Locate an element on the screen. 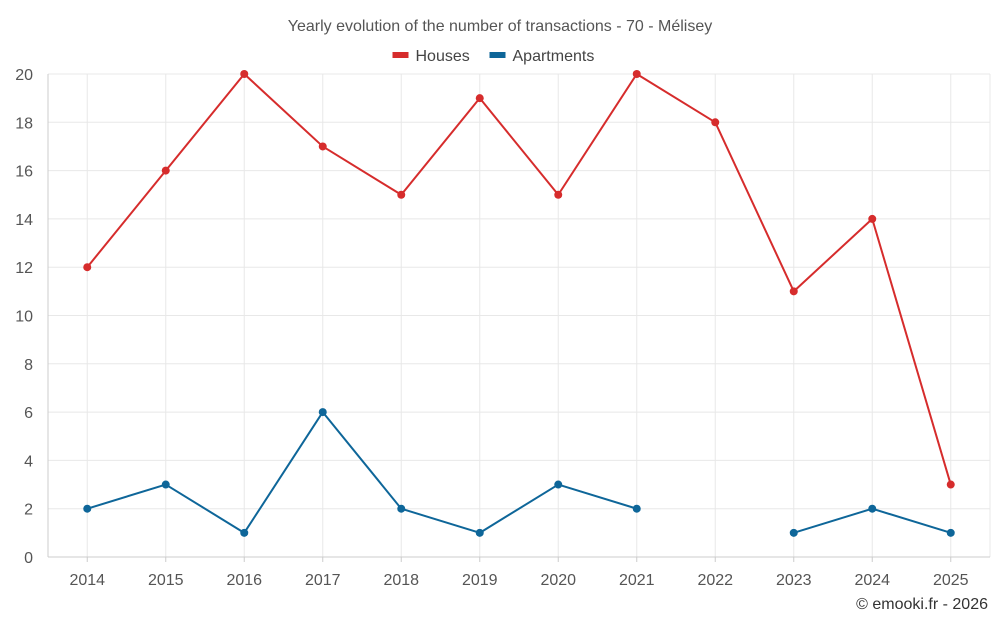 Image resolution: width=1000 pixels, height=625 pixels. x-tick-label: 2020 is located at coordinates (558, 580).